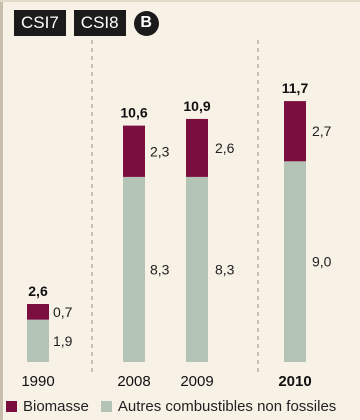 The width and height of the screenshot is (360, 420). Describe the element at coordinates (197, 269) in the screenshot. I see `bar-autres-2009` at that location.